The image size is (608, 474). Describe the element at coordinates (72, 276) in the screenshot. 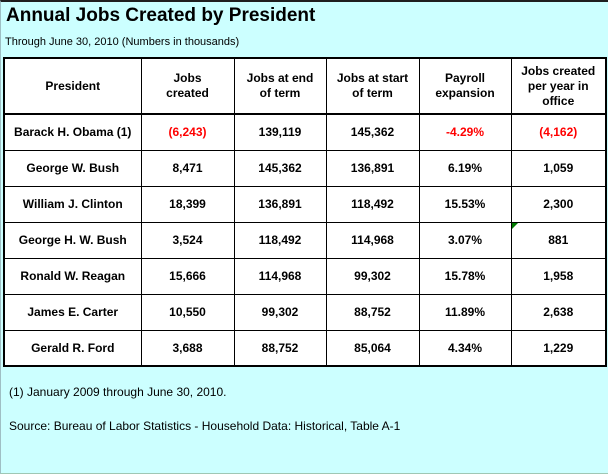

I see `cell-president: Ronald W. Reagan` at that location.